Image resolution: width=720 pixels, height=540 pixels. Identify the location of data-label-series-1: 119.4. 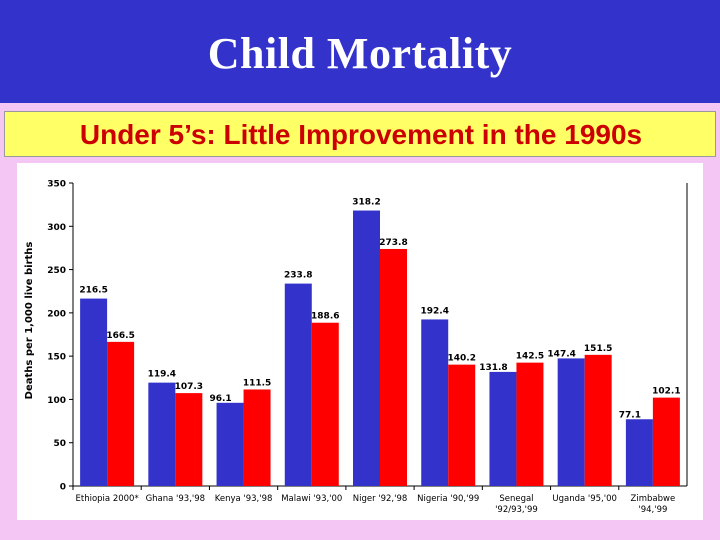
(162, 375).